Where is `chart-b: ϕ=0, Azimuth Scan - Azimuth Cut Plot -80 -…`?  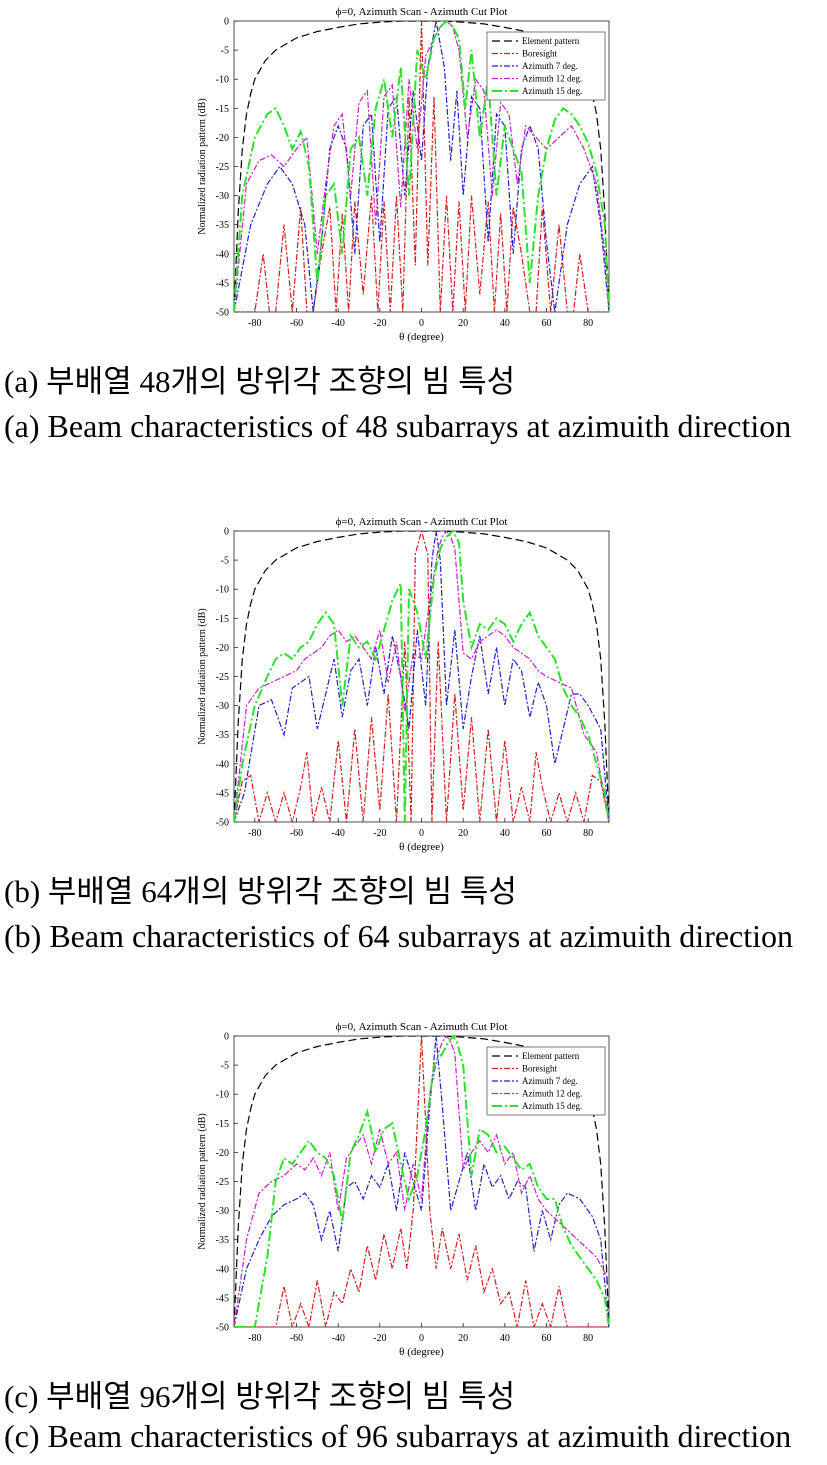 chart-b: ϕ=0, Azimuth Scan - Azimuth Cut Plot -80 -… is located at coordinates (403, 684).